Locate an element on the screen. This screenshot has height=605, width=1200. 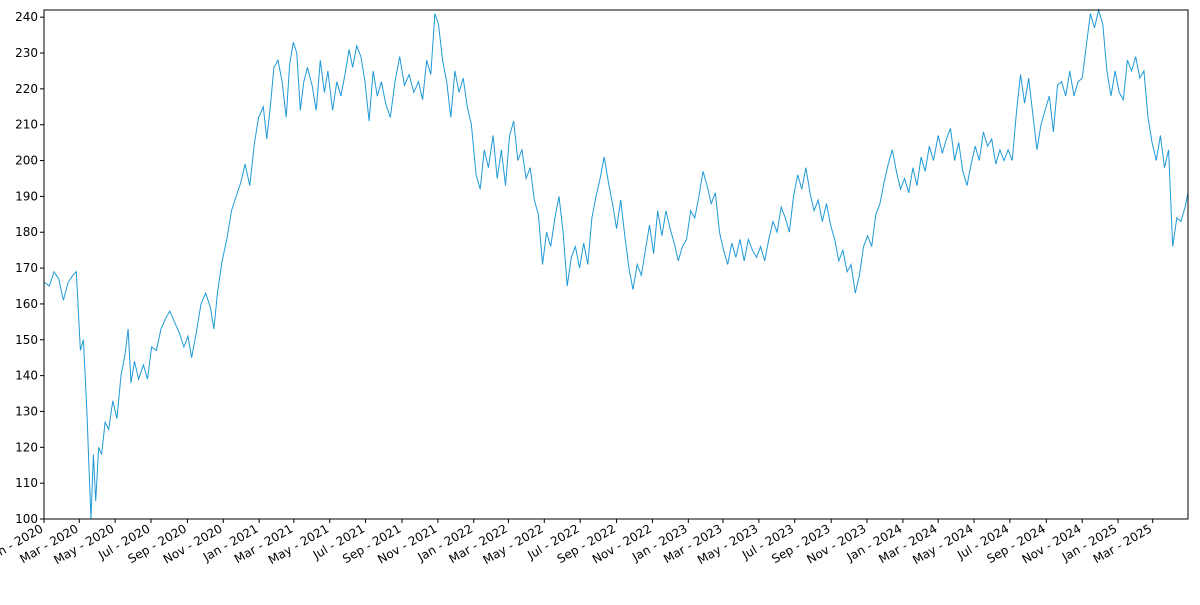
y-tick-label: 160 is located at coordinates (26, 304).